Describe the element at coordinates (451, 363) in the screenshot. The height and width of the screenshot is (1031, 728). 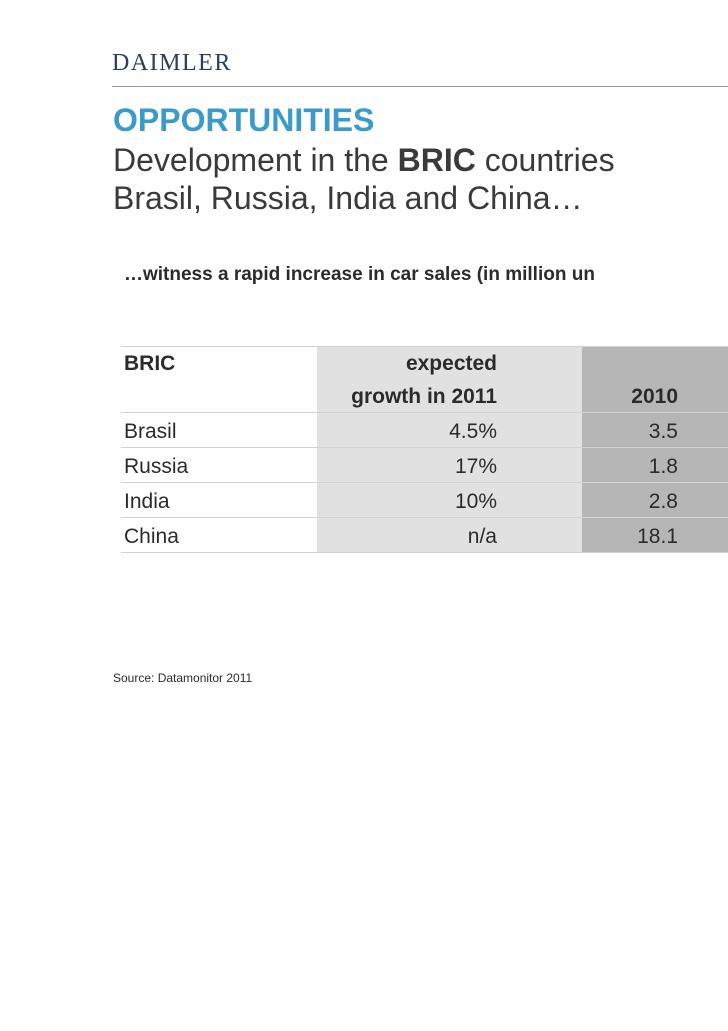
I see `column-header-growth-line-1: expected` at that location.